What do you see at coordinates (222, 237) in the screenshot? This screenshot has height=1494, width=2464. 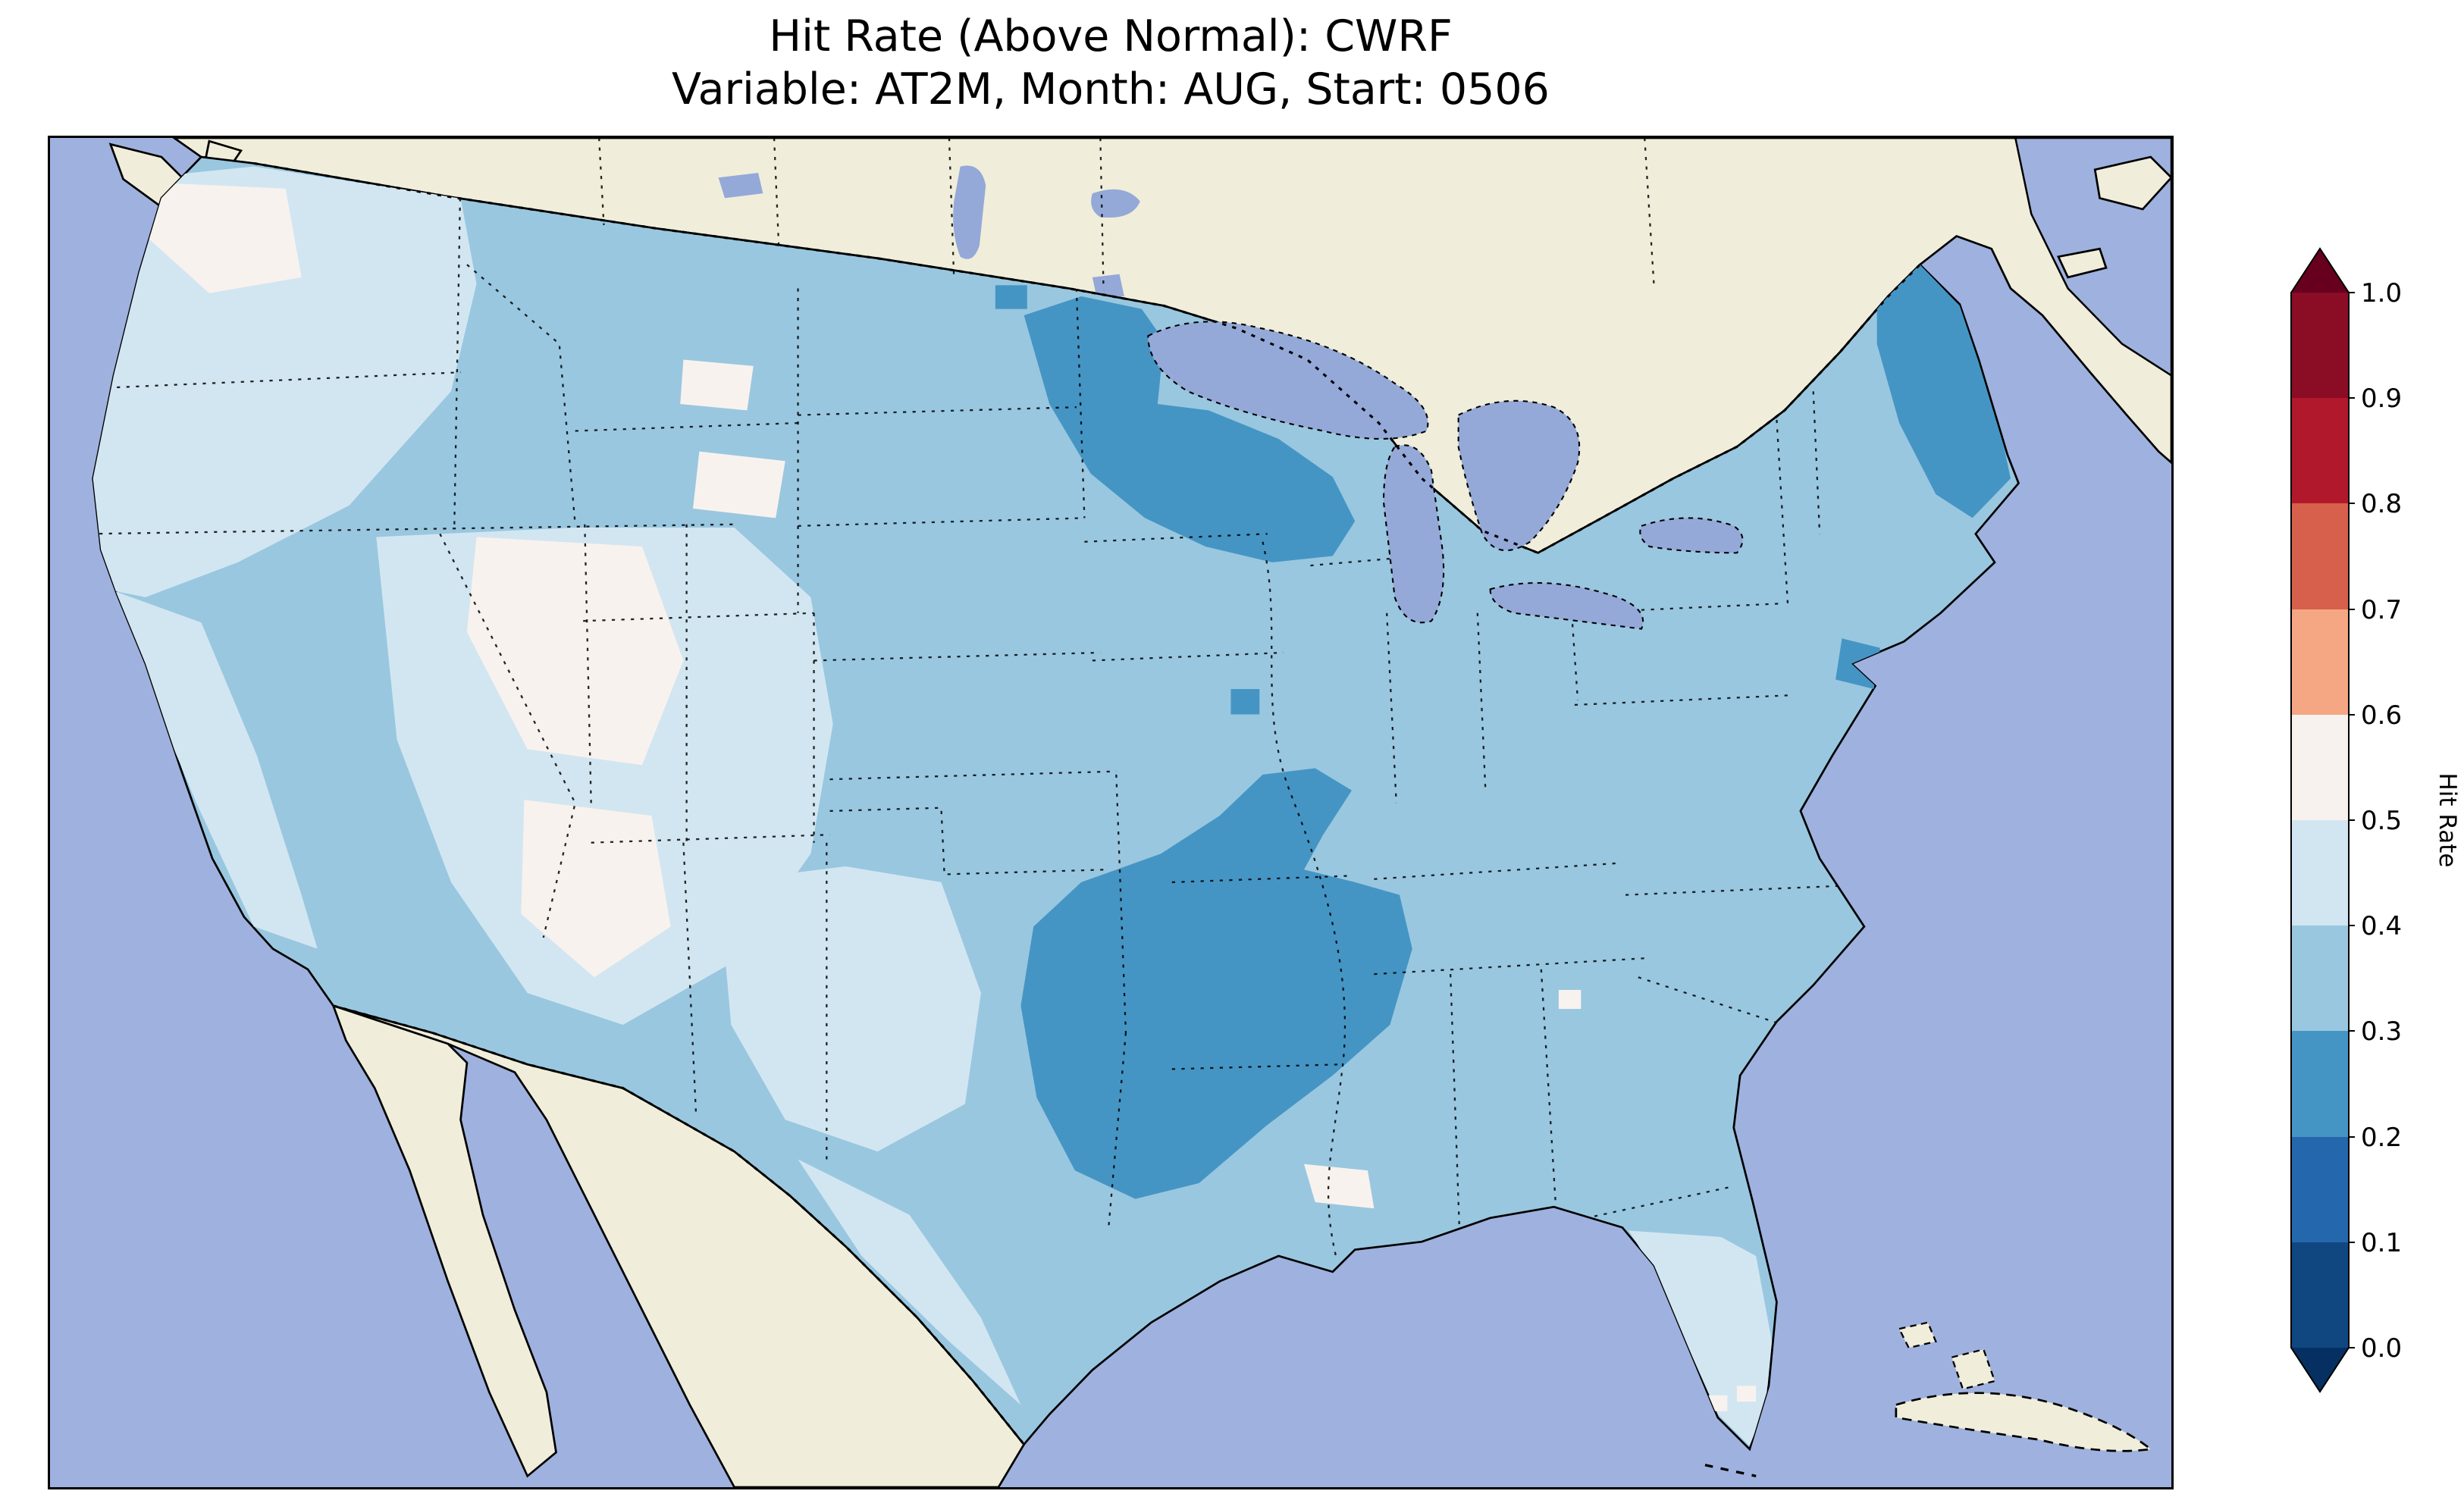 I see `patch-west-washington` at bounding box center [222, 237].